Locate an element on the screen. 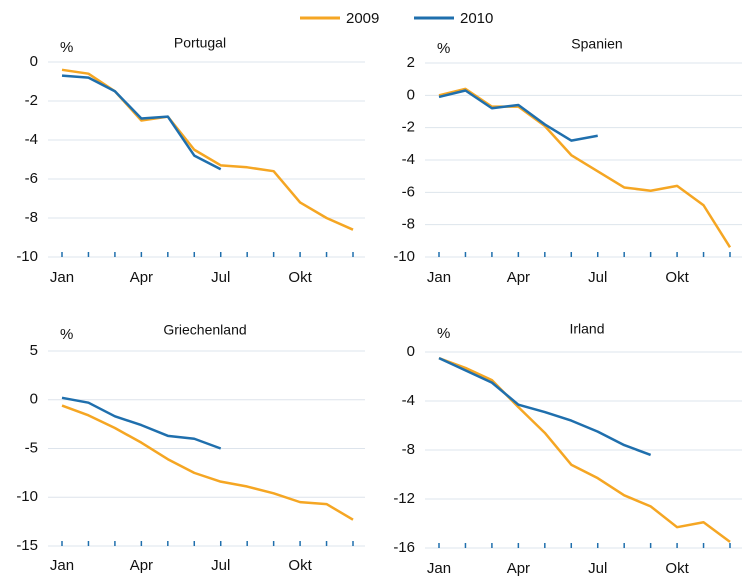  chart-title: Spanien is located at coordinates (596, 44).